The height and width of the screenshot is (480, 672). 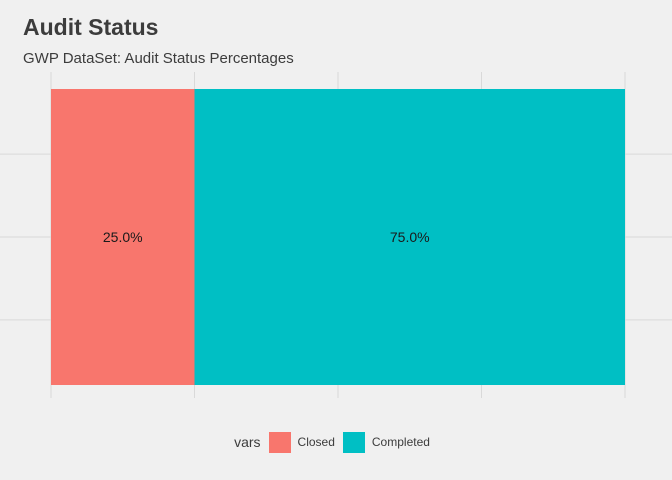 What do you see at coordinates (336, 442) in the screenshot?
I see `legend: vars Closed Completed` at bounding box center [336, 442].